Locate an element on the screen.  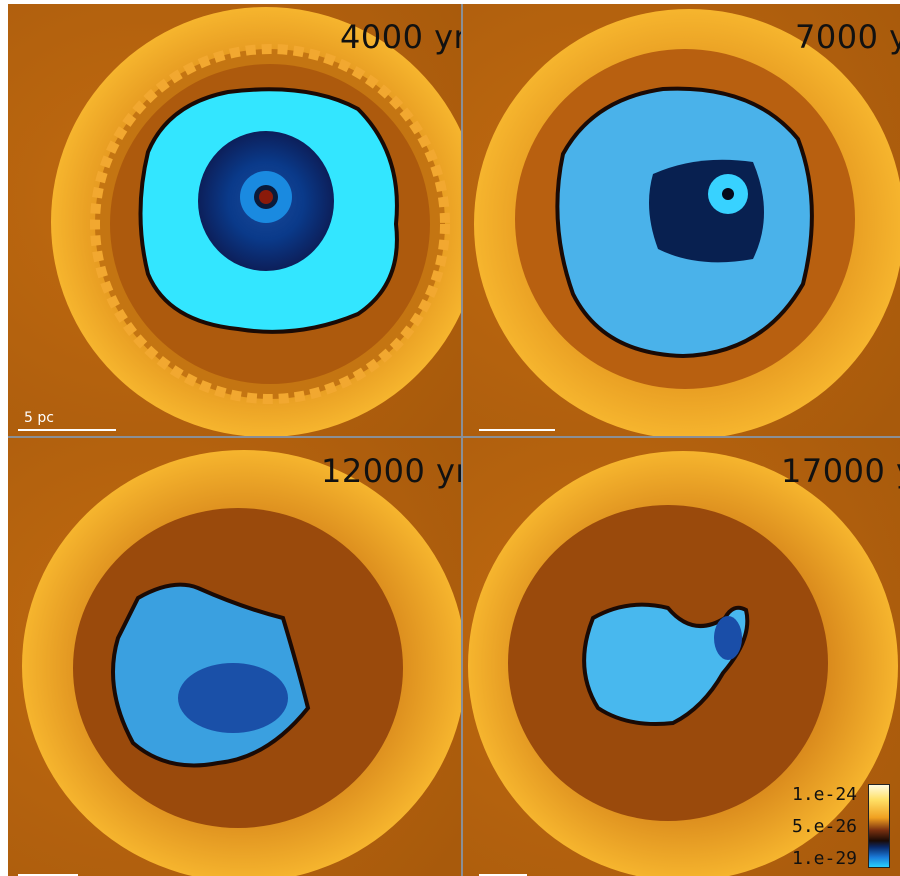
time-label: 4000 yr is located at coordinates (400, 37).